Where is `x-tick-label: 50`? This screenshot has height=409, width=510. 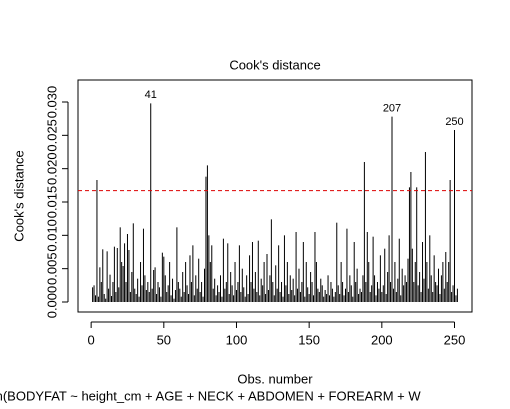
x-tick-label: 50 is located at coordinates (164, 339).